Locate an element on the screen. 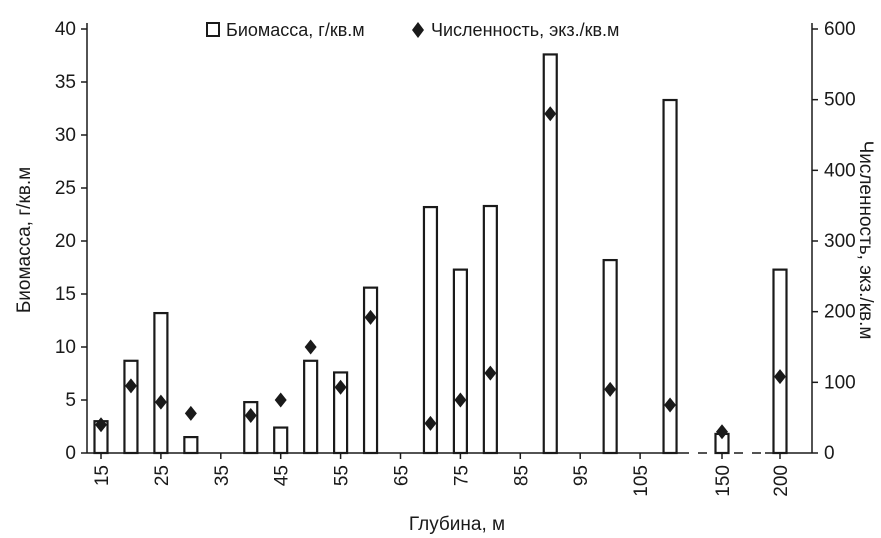 This screenshot has height=538, width=881. x-tick-label: 95 is located at coordinates (581, 475).